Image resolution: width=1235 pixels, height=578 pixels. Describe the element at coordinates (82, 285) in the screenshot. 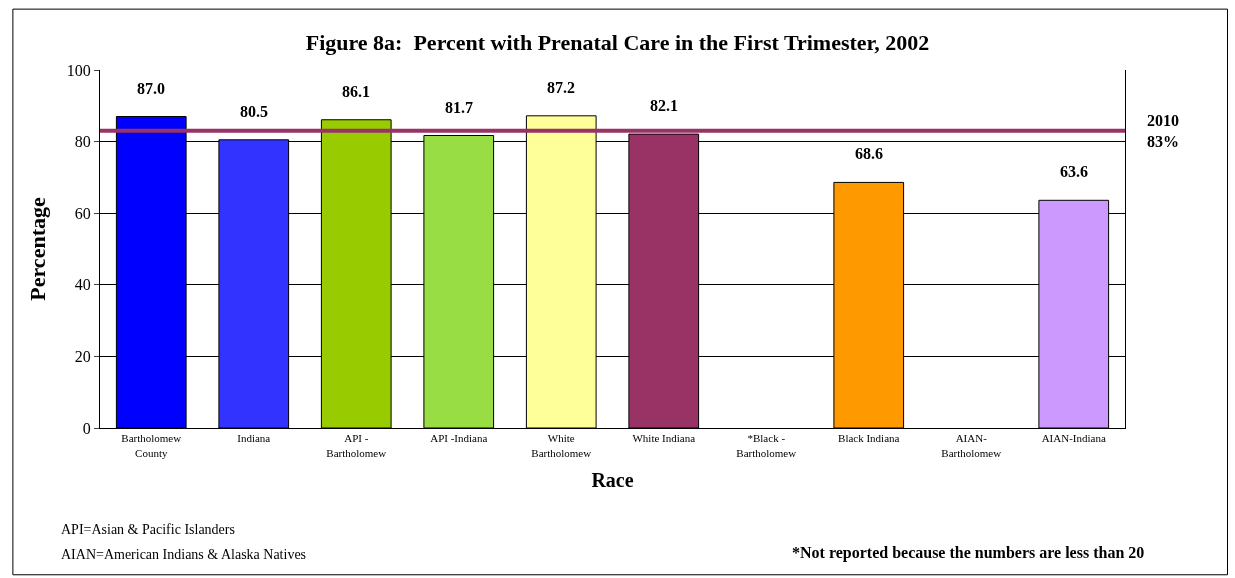

I see `y-tick-label: 40` at that location.